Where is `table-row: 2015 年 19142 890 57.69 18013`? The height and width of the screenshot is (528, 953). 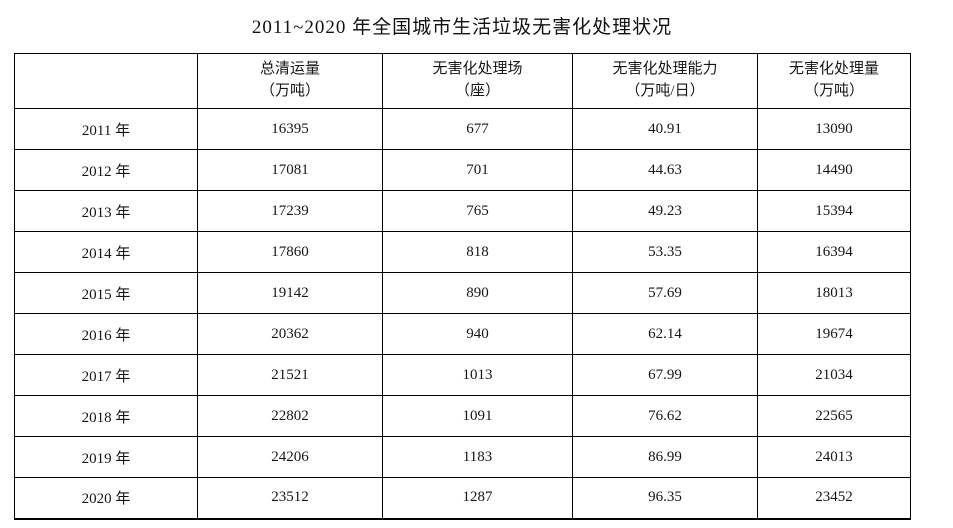
table-row: 2015 年 19142 890 57.69 18013 is located at coordinates (462, 293).